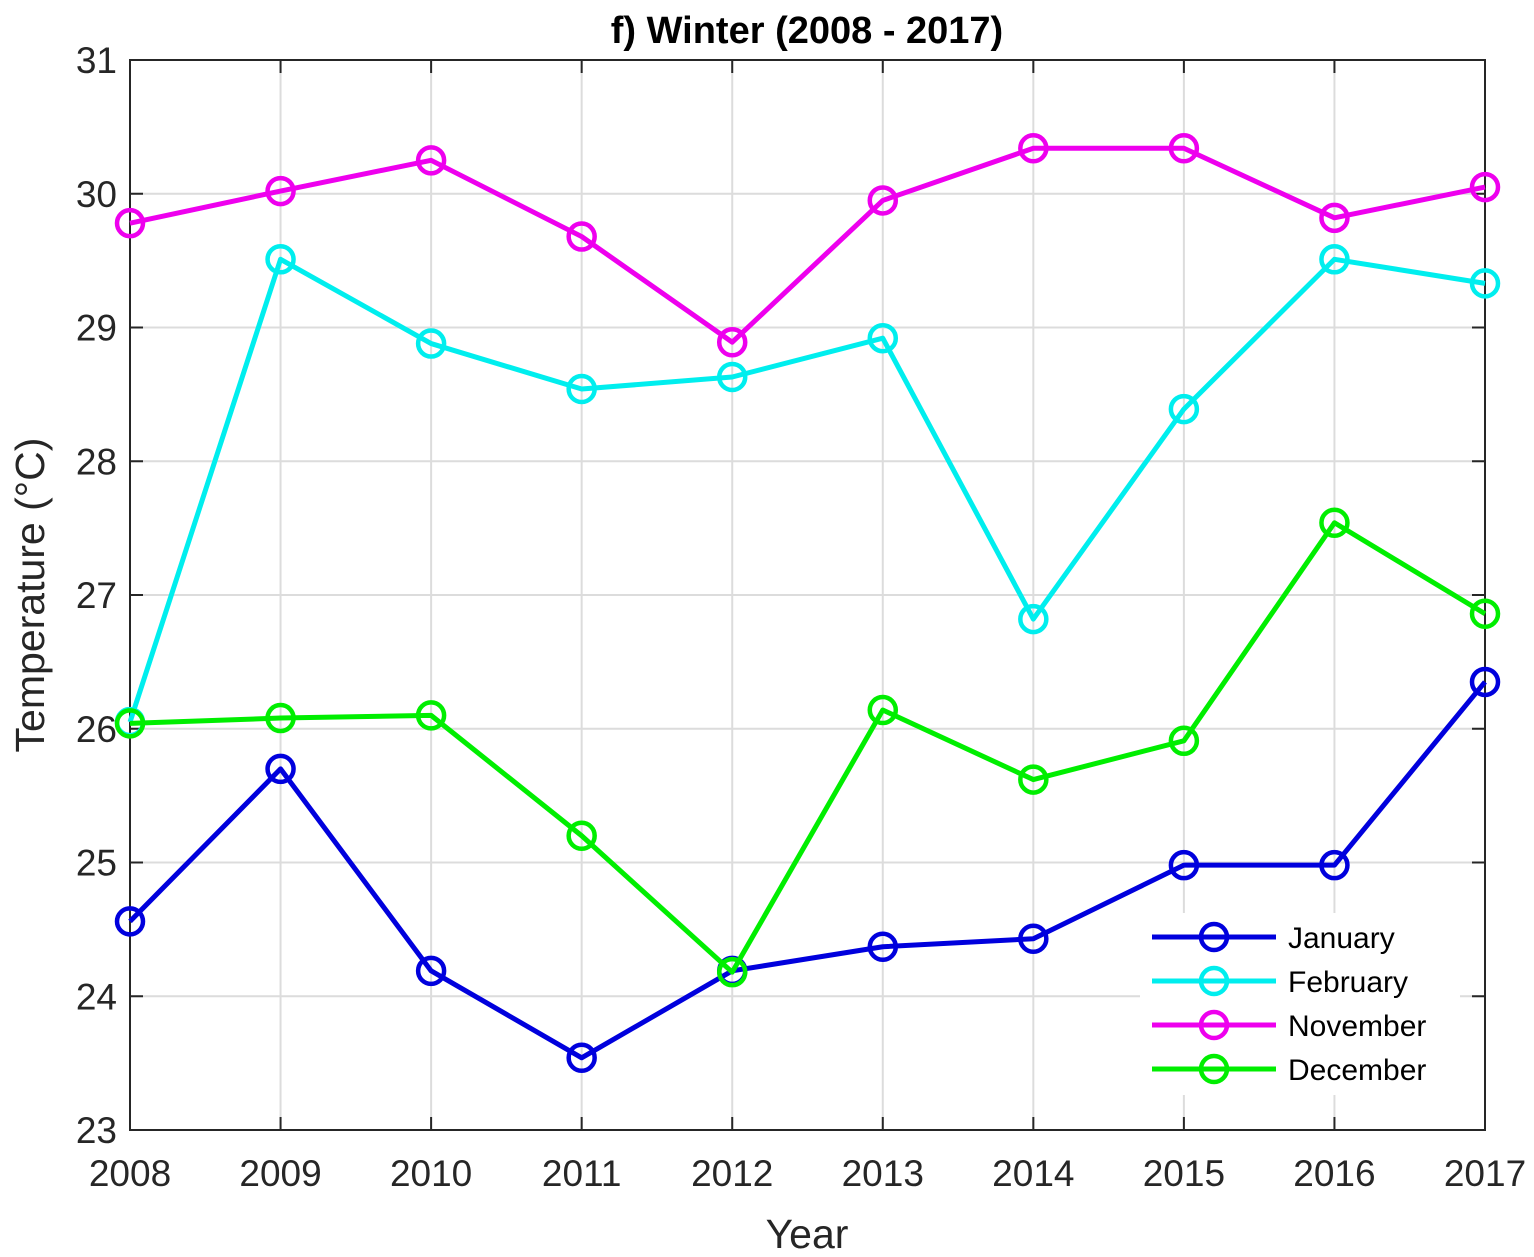 This screenshot has height=1257, width=1534. I want to click on x-tick-label: 2015, so click(1184, 1173).